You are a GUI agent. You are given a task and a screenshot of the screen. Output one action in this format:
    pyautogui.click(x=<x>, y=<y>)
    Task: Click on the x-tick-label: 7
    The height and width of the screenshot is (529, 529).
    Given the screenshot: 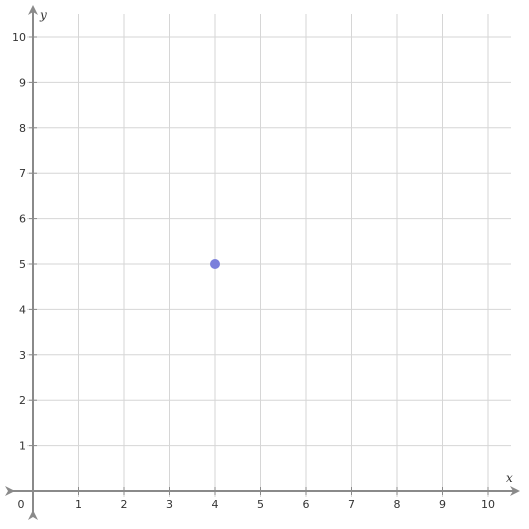 What is the action you would take?
    pyautogui.click(x=351, y=504)
    